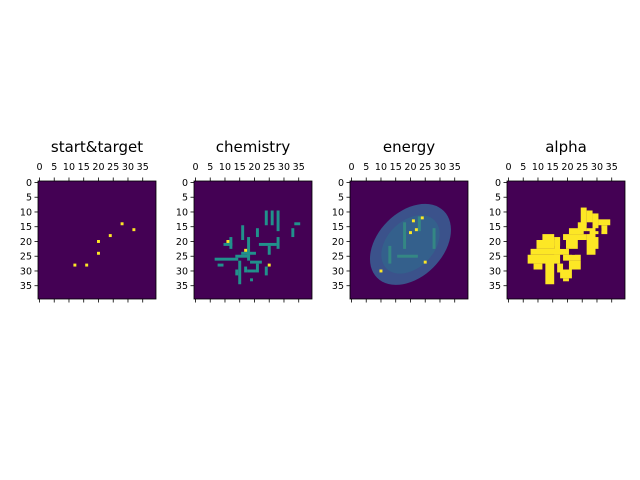  I want to click on energy-blob, so click(410, 244).